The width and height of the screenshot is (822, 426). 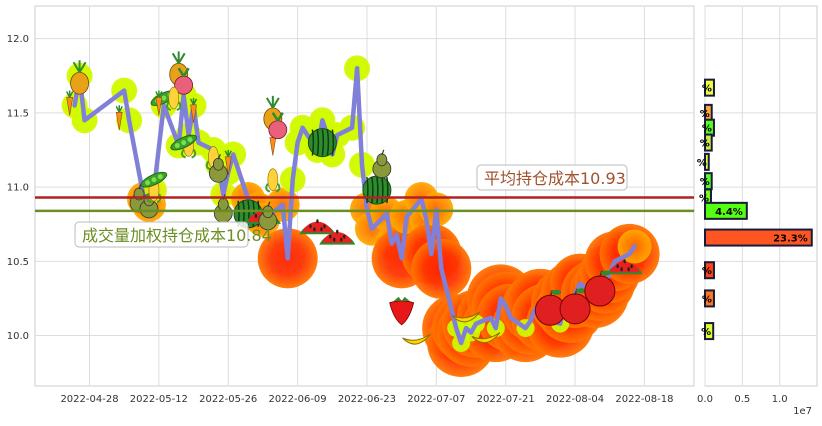 I want to click on side-x-tick-label: 0.0, so click(x=705, y=399).